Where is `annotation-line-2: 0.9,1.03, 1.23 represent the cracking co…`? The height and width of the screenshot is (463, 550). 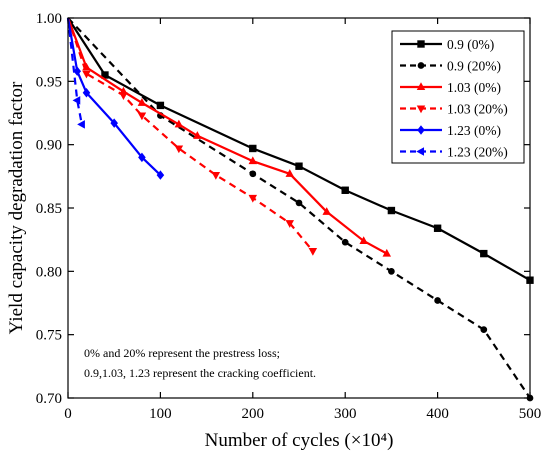 annotation-line-2: 0.9,1.03, 1.23 represent the cracking co… is located at coordinates (200, 373).